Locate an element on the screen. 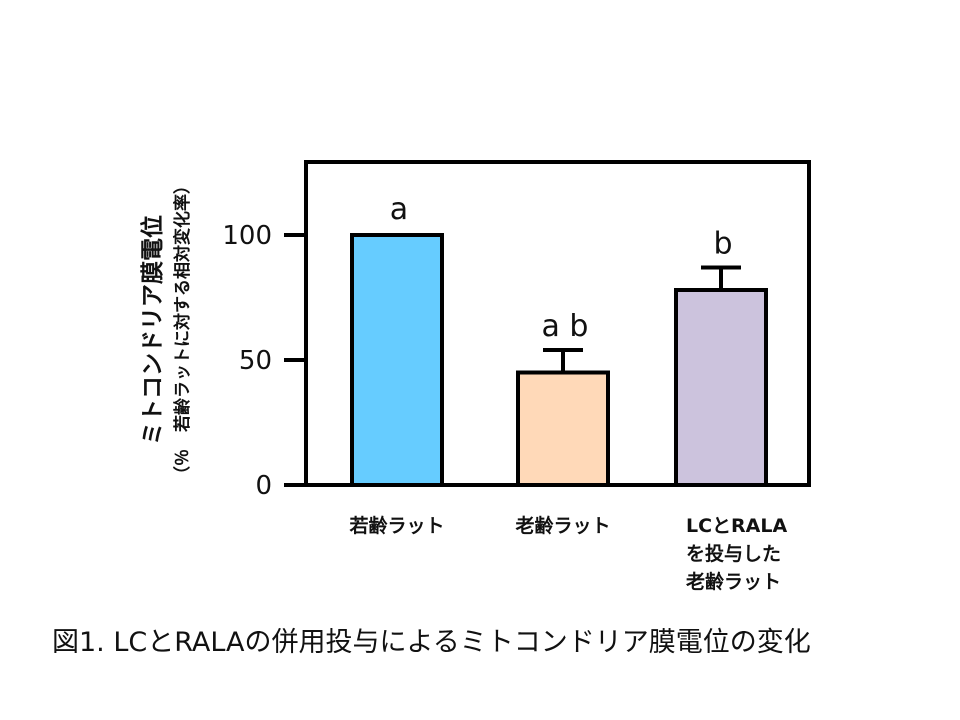  y-axis-label-group: ミトコンドリア膜電位 （％ 若齢ラットに対する相対変化率） is located at coordinates (166, 330).